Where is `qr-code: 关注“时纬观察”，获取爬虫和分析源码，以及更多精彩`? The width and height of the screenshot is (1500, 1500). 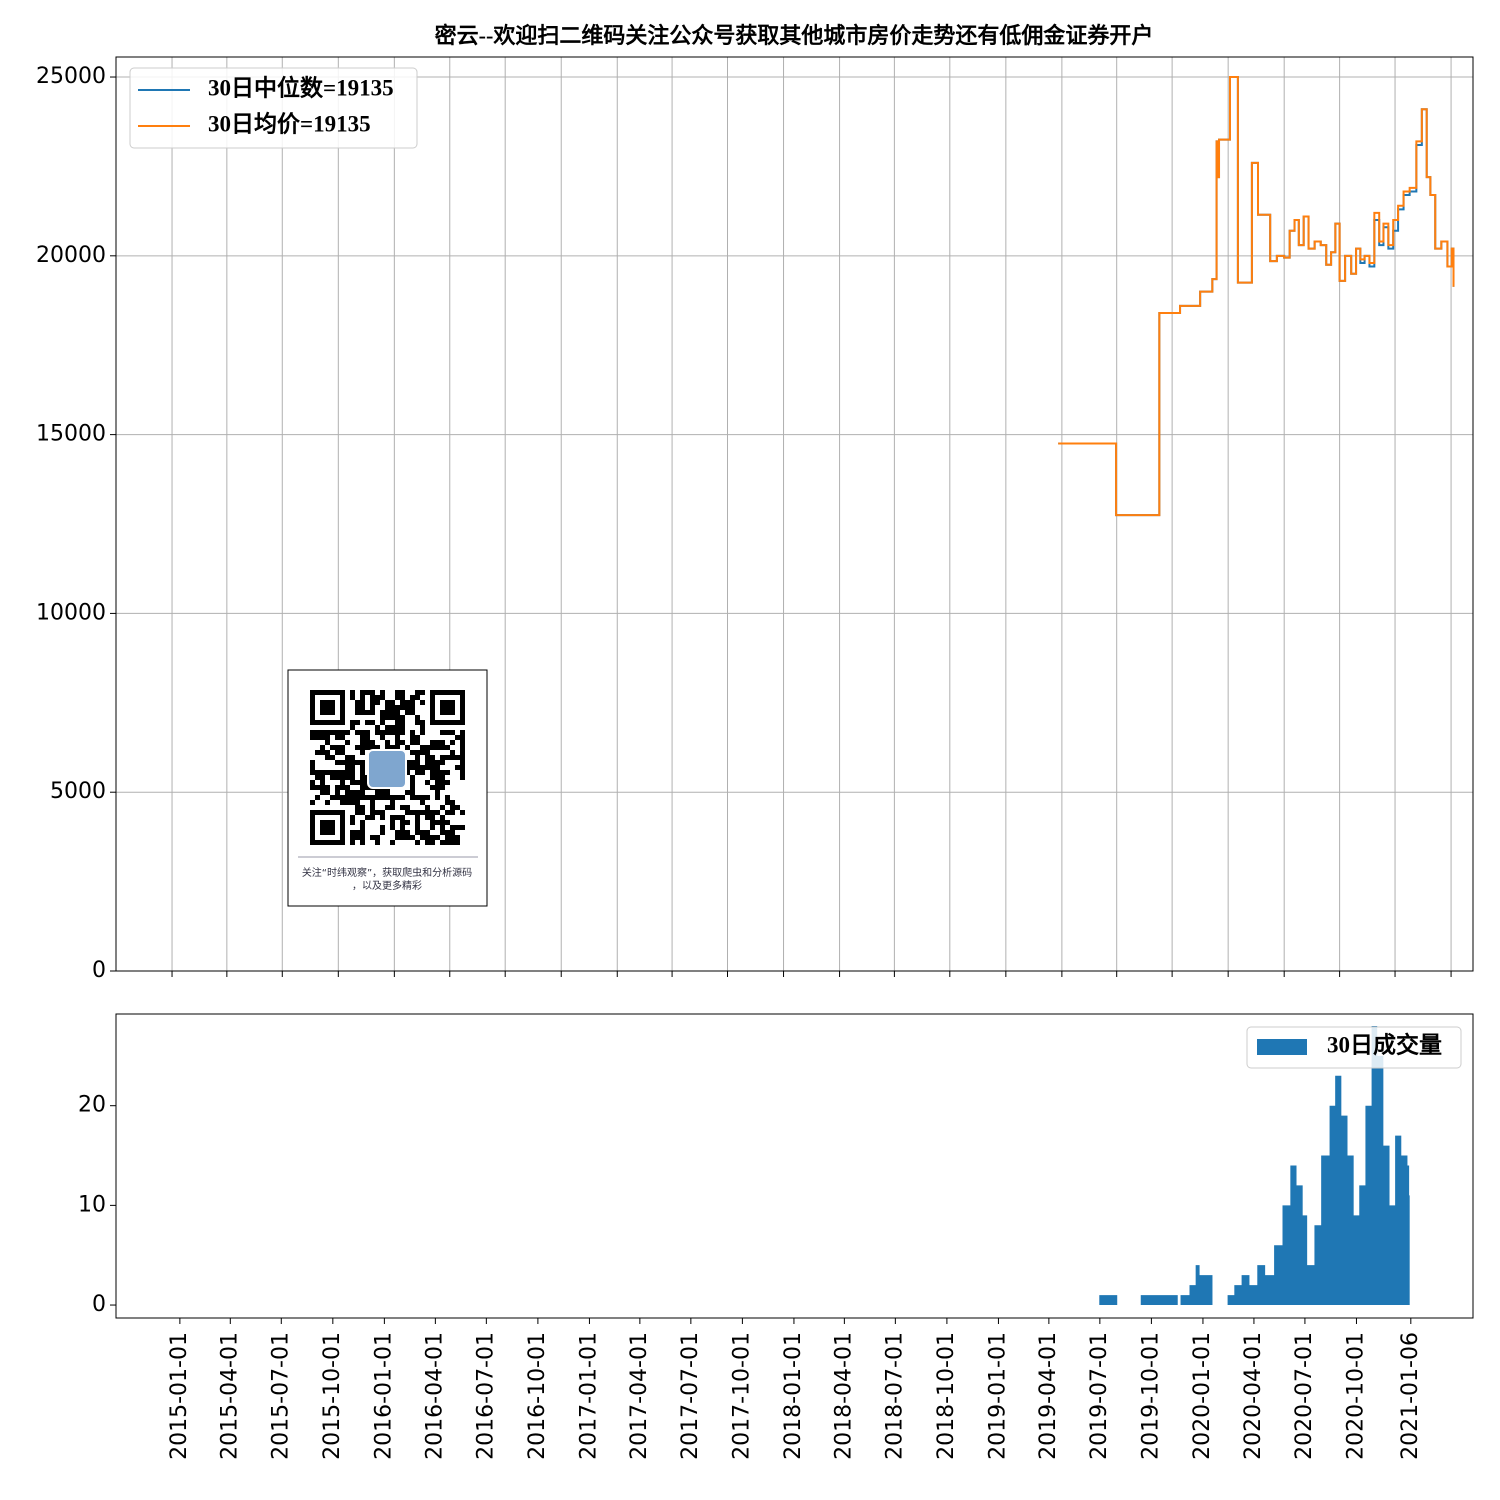
qr-code: 关注“时纬观察”，获取爬虫和分析源码，以及更多精彩 is located at coordinates (387, 788).